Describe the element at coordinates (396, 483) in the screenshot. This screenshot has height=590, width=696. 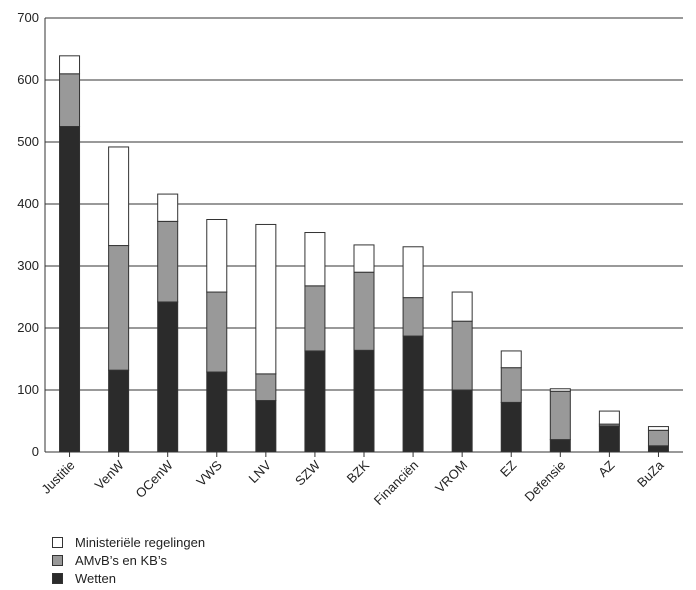
I see `x-tick-label: Financiën` at that location.